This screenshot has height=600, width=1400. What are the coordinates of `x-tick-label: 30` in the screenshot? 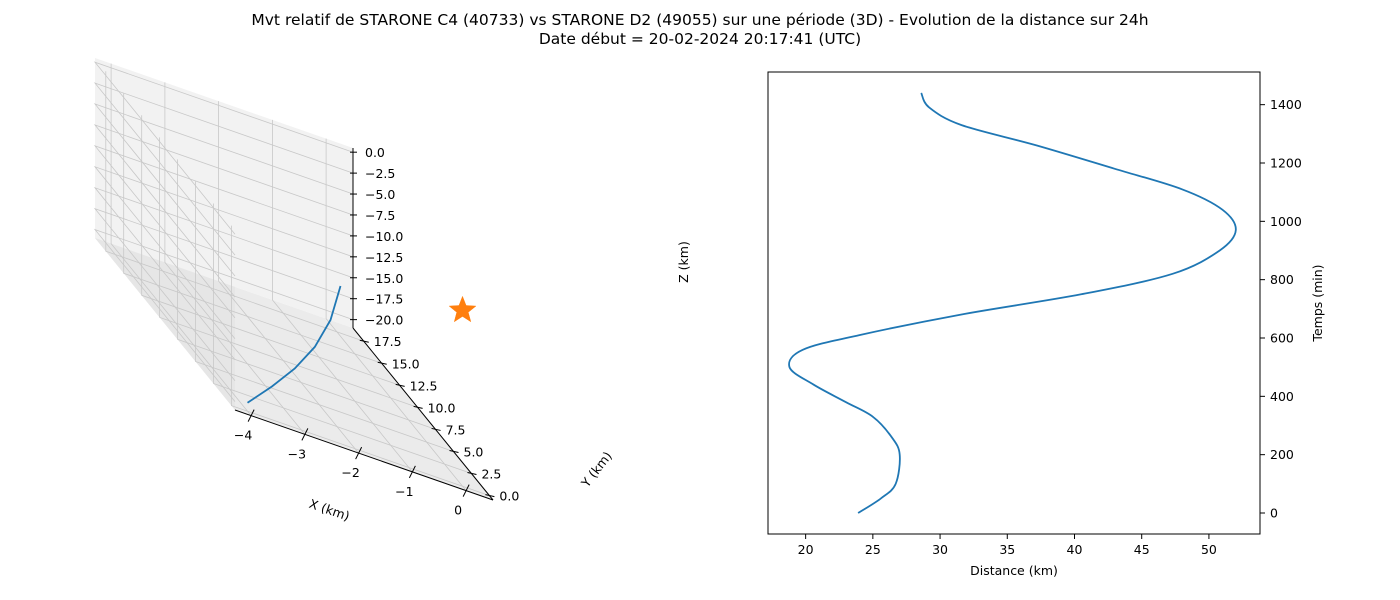 It's located at (940, 549).